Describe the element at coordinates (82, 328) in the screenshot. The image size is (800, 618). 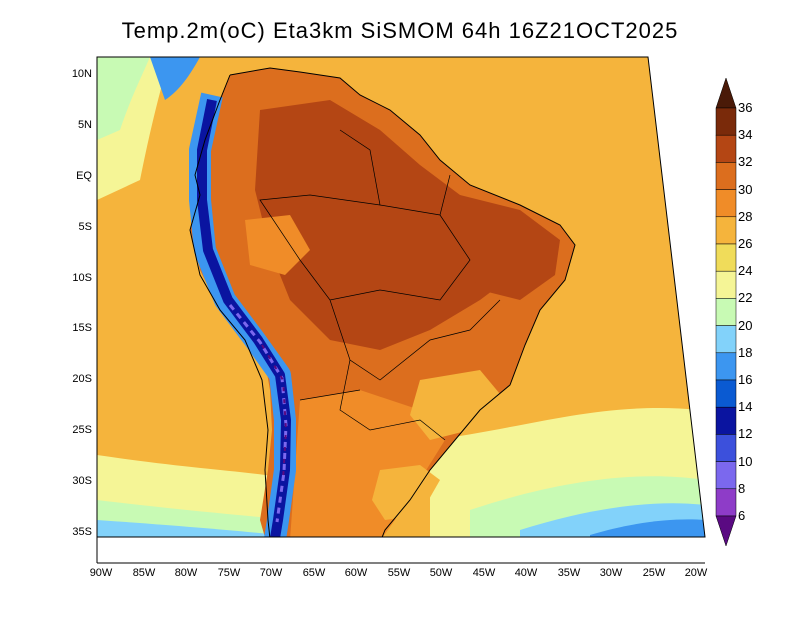
I see `lat-label: 15S` at that location.